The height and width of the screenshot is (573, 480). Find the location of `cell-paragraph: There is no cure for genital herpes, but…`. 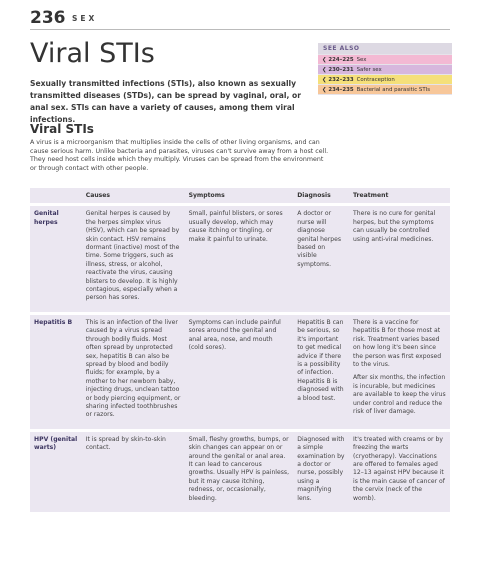

cell-paragraph: There is no cure for genital herpes, but… is located at coordinates (394, 226).